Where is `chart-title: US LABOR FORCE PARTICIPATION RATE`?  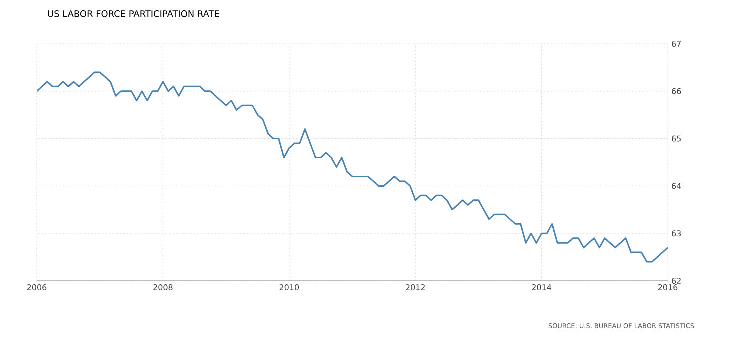
chart-title: US LABOR FORCE PARTICIPATION RATE is located at coordinates (134, 14).